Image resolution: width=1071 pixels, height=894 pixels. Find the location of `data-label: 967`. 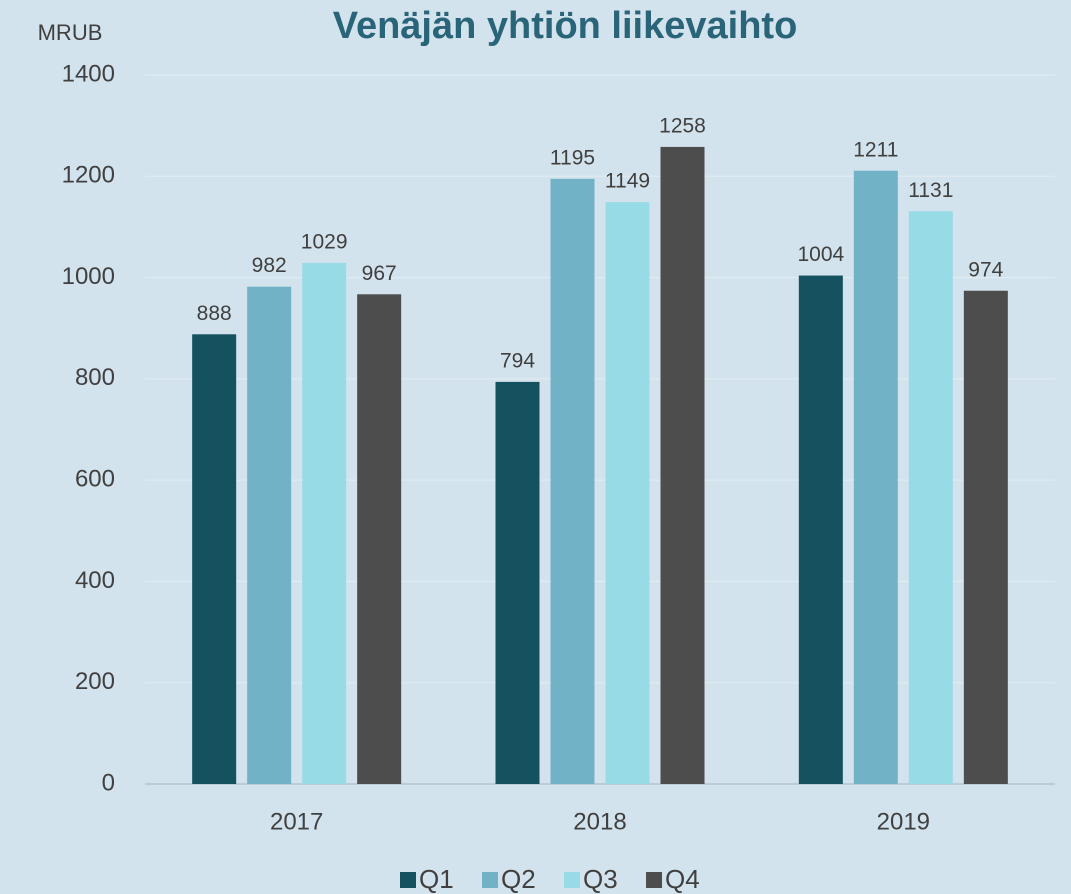

data-label: 967 is located at coordinates (379, 273).